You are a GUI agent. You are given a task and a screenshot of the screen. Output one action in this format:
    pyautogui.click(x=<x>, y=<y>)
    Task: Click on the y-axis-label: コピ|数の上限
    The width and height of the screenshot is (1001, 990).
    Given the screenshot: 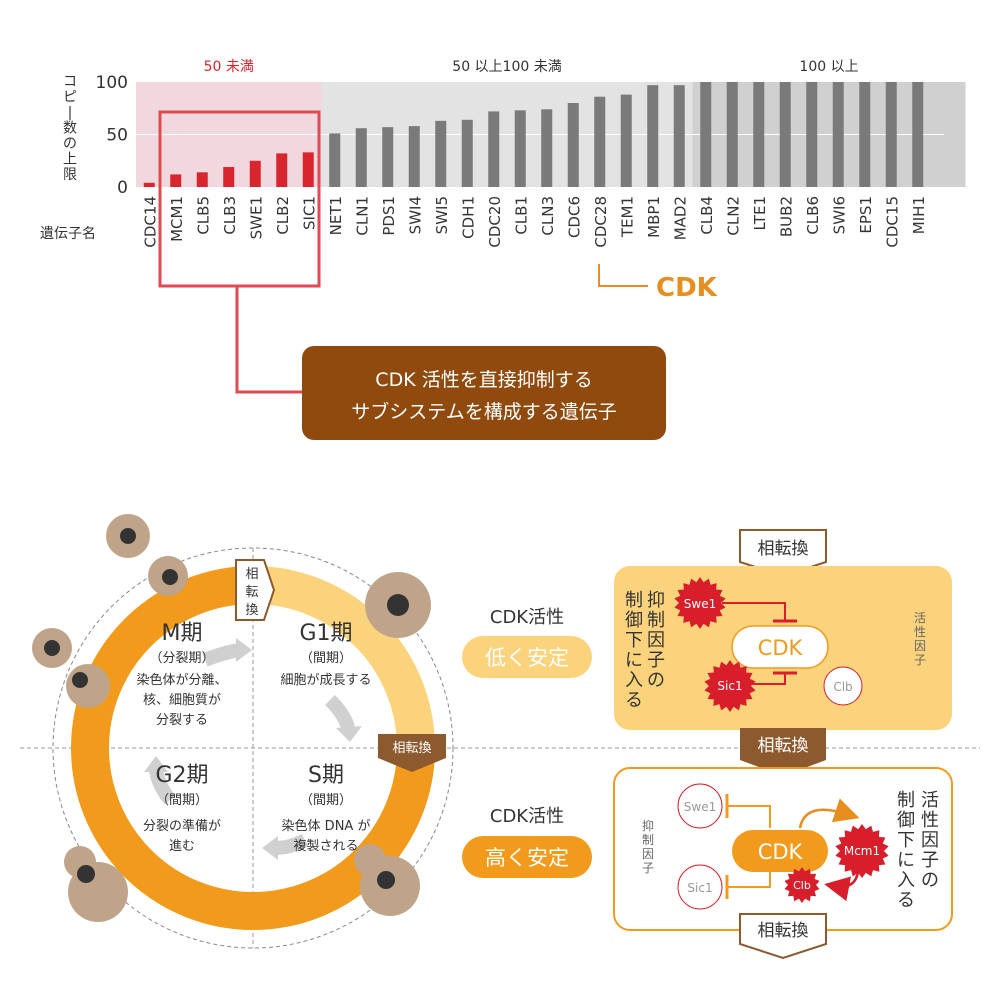 What is the action you would take?
    pyautogui.click(x=70, y=128)
    